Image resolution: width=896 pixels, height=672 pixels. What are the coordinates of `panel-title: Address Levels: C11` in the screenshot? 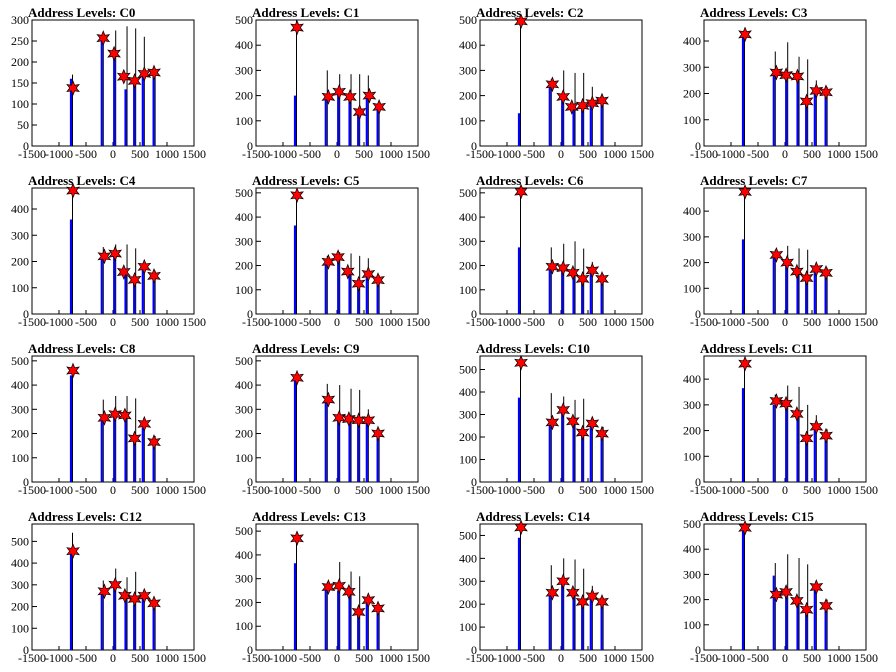 It's located at (756, 348).